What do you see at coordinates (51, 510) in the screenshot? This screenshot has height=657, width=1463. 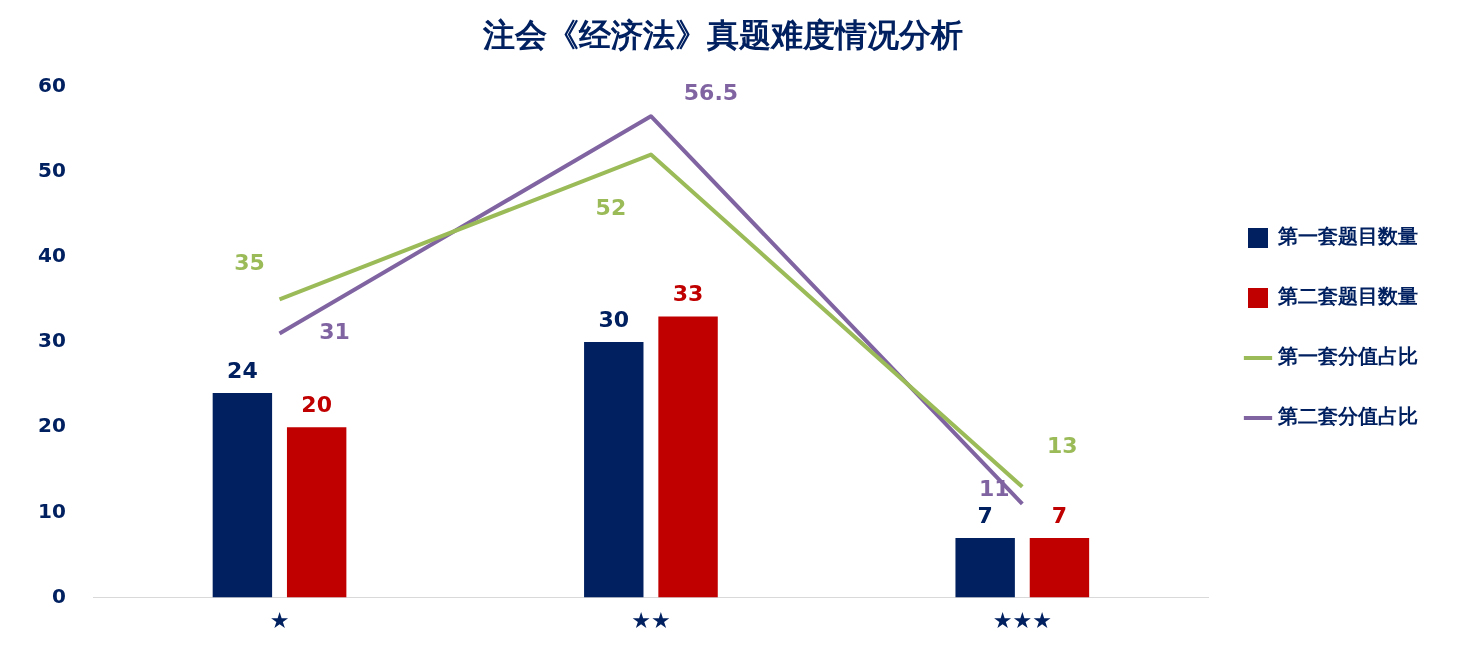 I see `y-tick-label: 10` at bounding box center [51, 510].